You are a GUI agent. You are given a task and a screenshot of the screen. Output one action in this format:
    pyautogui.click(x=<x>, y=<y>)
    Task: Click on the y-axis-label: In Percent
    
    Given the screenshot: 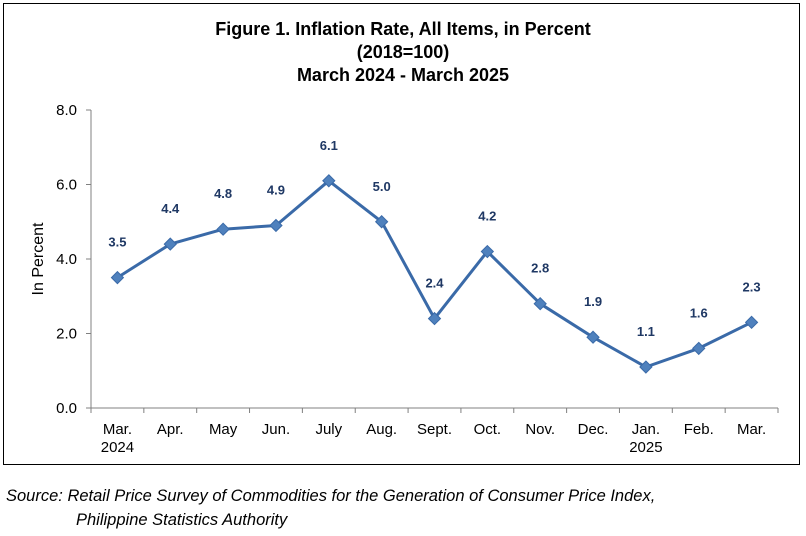 What is the action you would take?
    pyautogui.click(x=38, y=258)
    